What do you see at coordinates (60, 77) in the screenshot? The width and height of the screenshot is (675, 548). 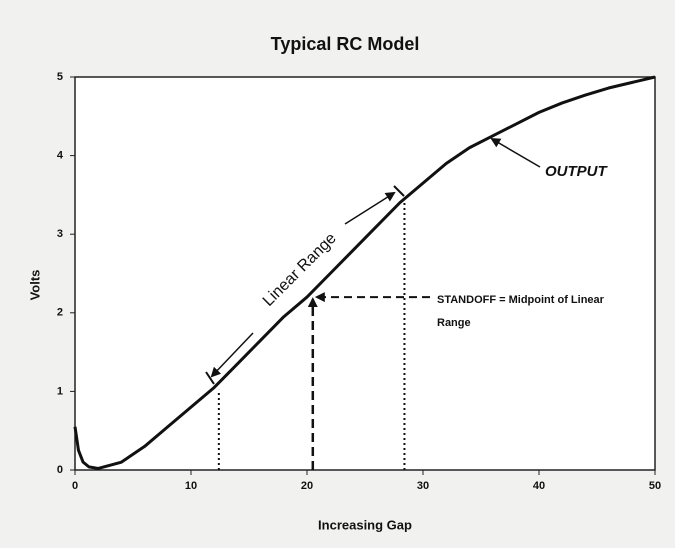 I see `y-tick-label: 5` at bounding box center [60, 77].